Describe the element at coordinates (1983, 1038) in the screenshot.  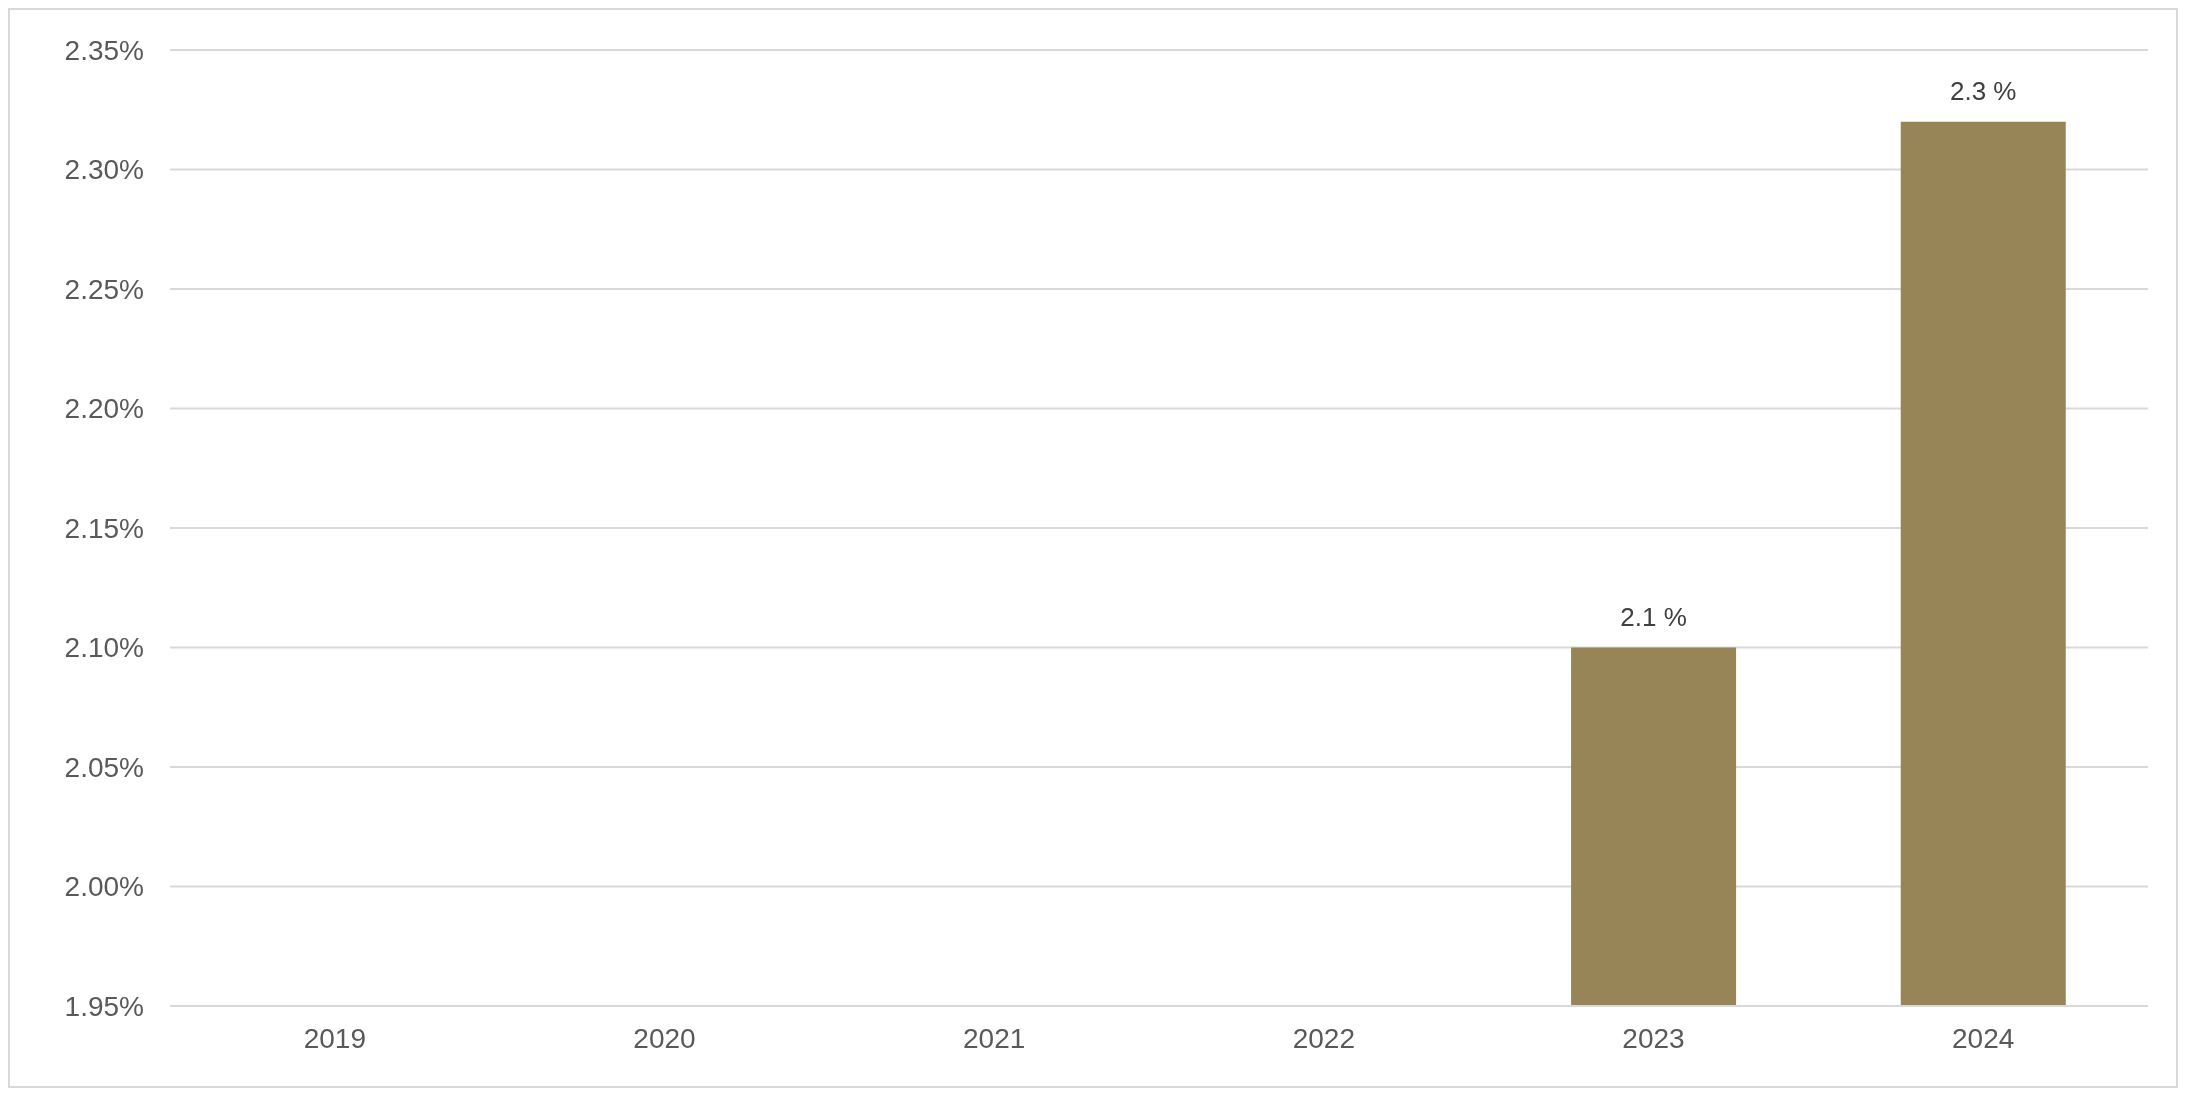
I see `x-tick-label: 2024` at that location.